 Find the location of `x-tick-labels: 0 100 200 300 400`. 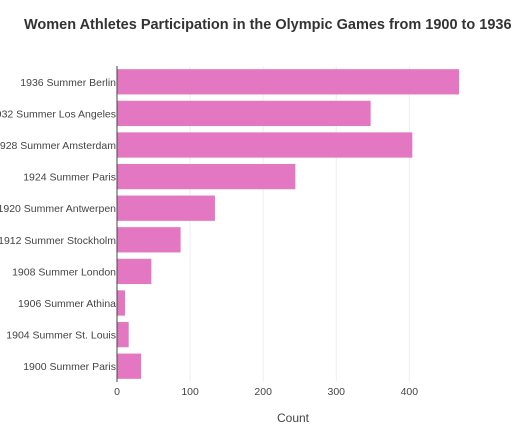

x-tick-labels: 0 100 200 300 400 is located at coordinates (266, 392).